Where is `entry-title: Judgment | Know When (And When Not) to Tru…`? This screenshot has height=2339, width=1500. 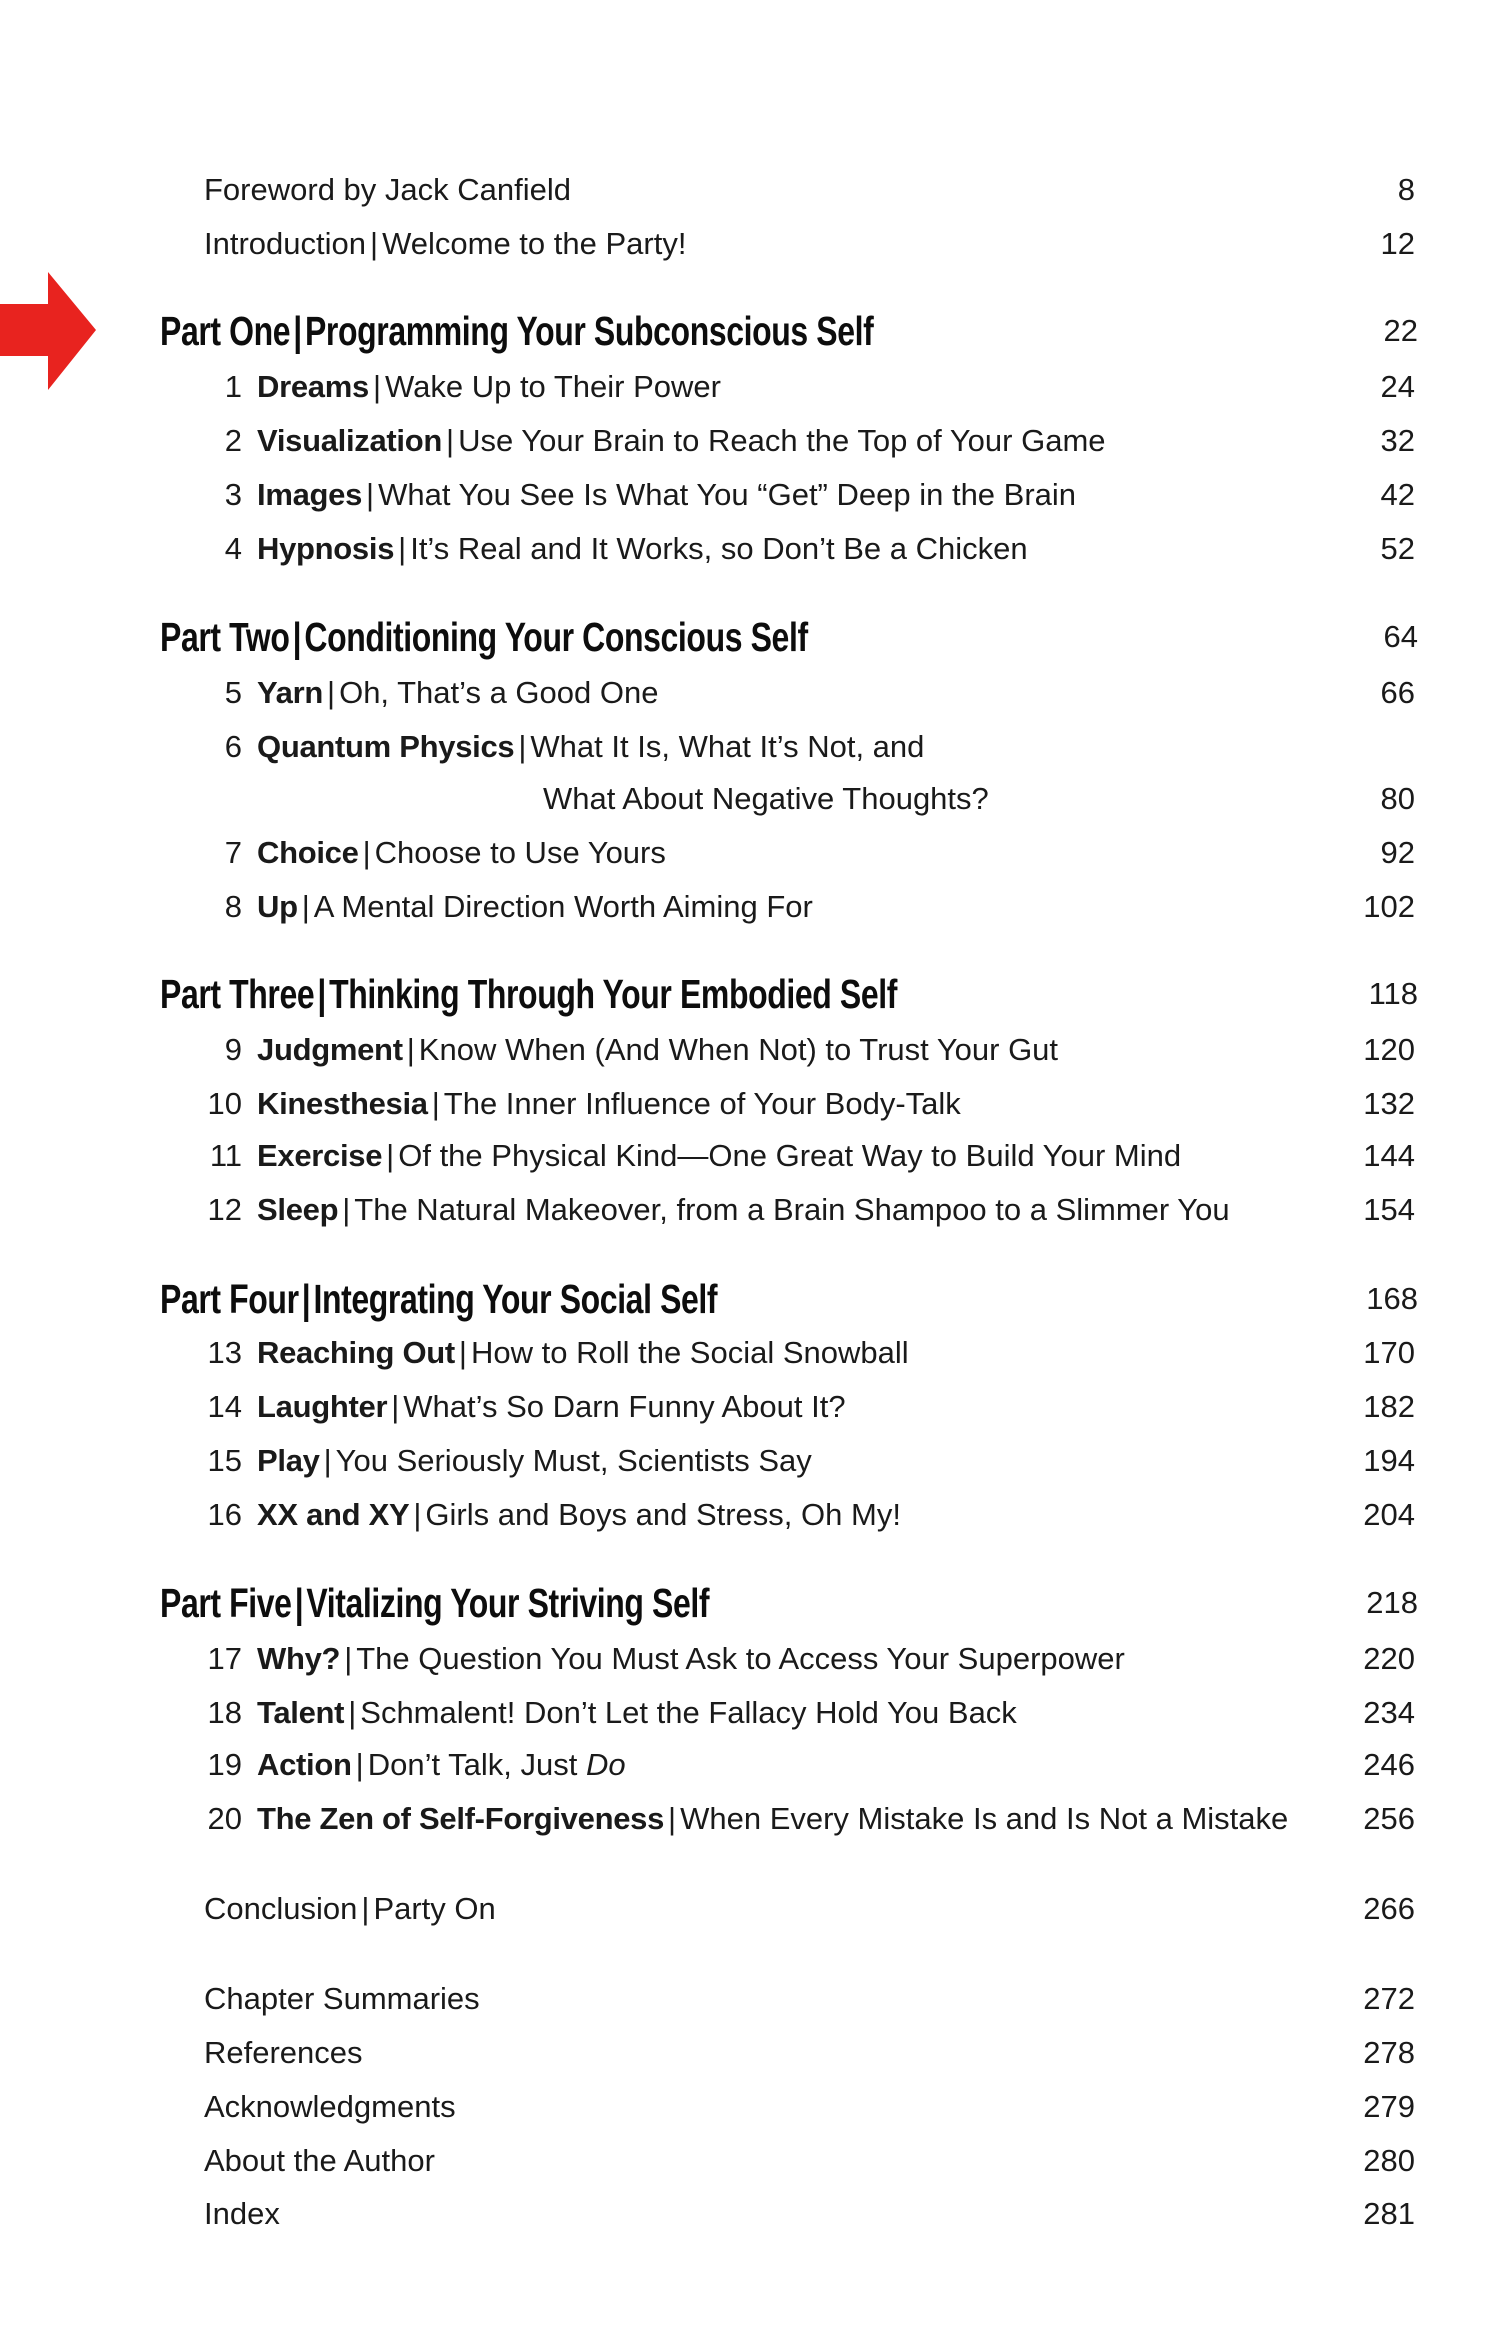
entry-title: Judgment | Know When (And When Not) to Tru… is located at coordinates (657, 1050).